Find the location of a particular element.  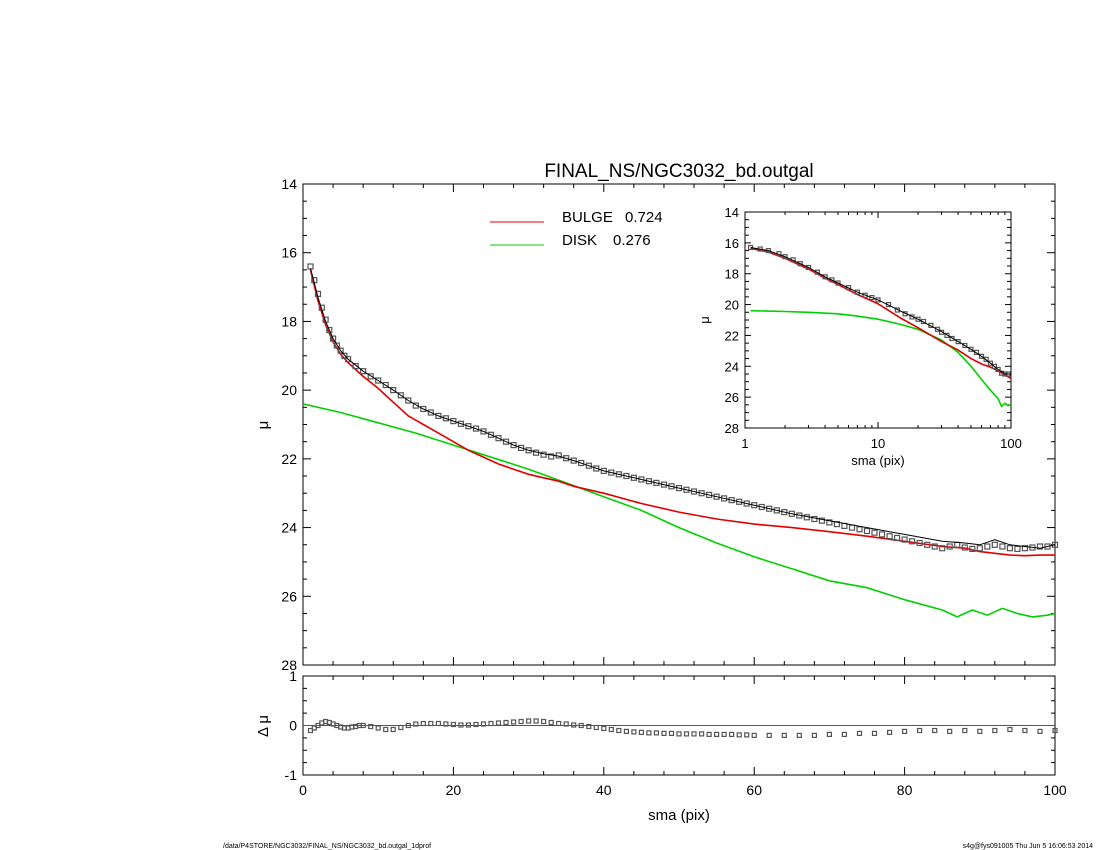

y-tick-label: 28 is located at coordinates (289, 665).